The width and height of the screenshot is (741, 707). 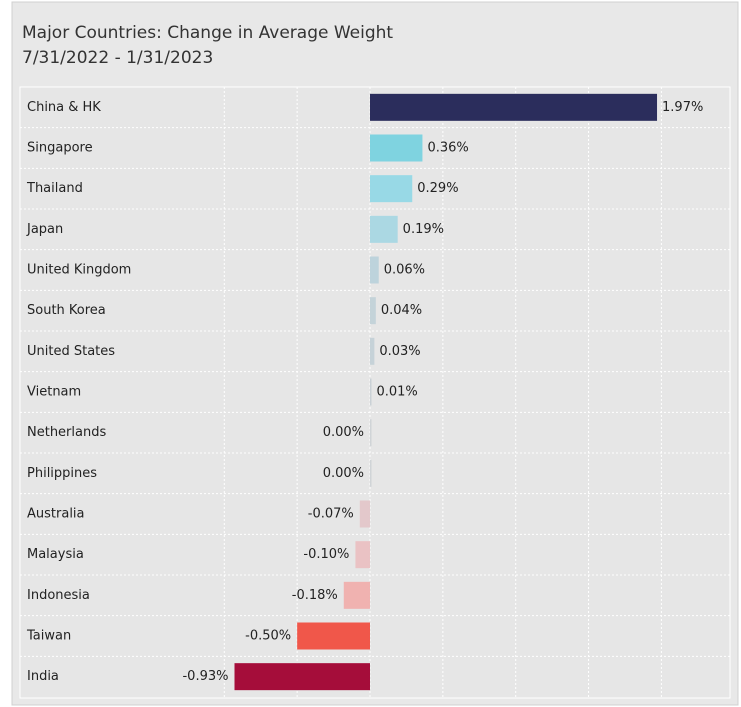 I want to click on value-label: -0.93%, so click(x=205, y=676).